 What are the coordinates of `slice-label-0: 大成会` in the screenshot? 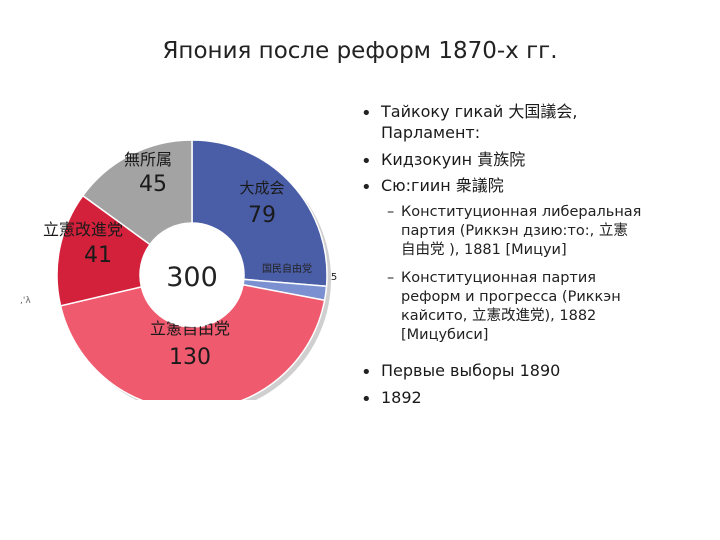 It's located at (261, 188).